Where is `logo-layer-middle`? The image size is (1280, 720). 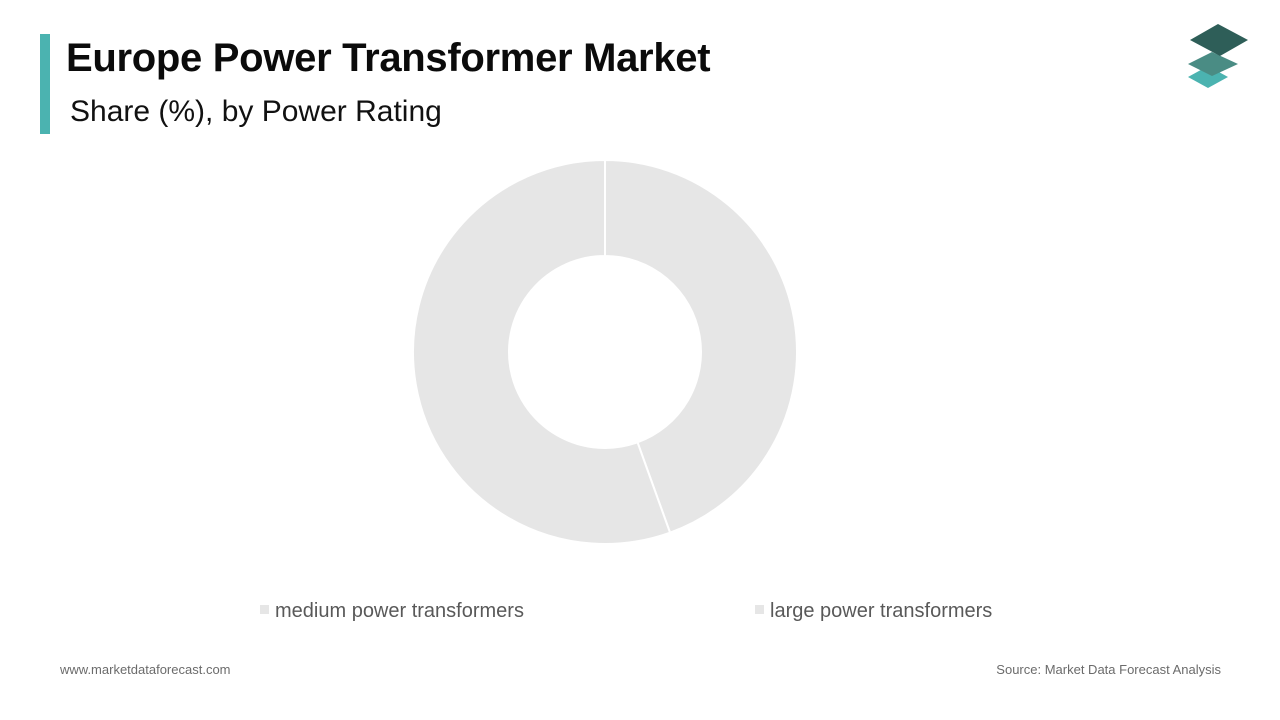 logo-layer-middle is located at coordinates (1213, 64).